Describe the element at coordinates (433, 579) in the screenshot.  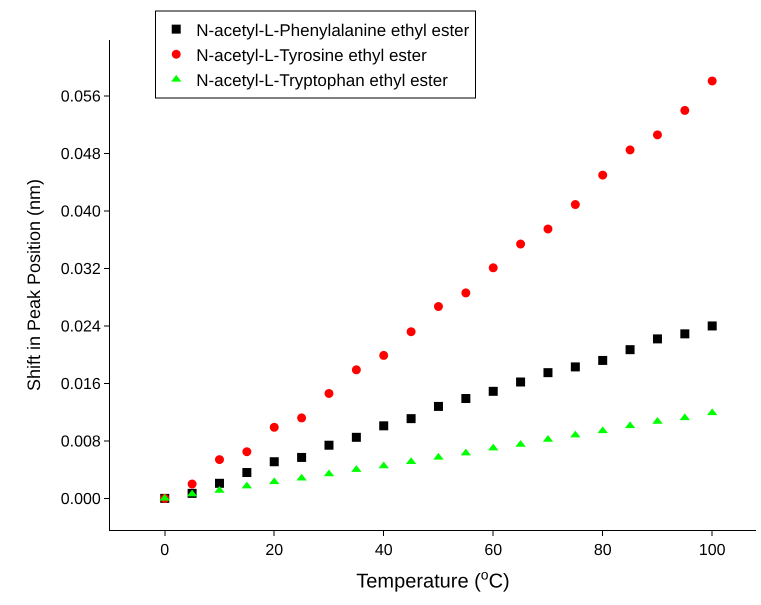
I see `x-axis-title: Temperature ($^{o}$C)` at that location.